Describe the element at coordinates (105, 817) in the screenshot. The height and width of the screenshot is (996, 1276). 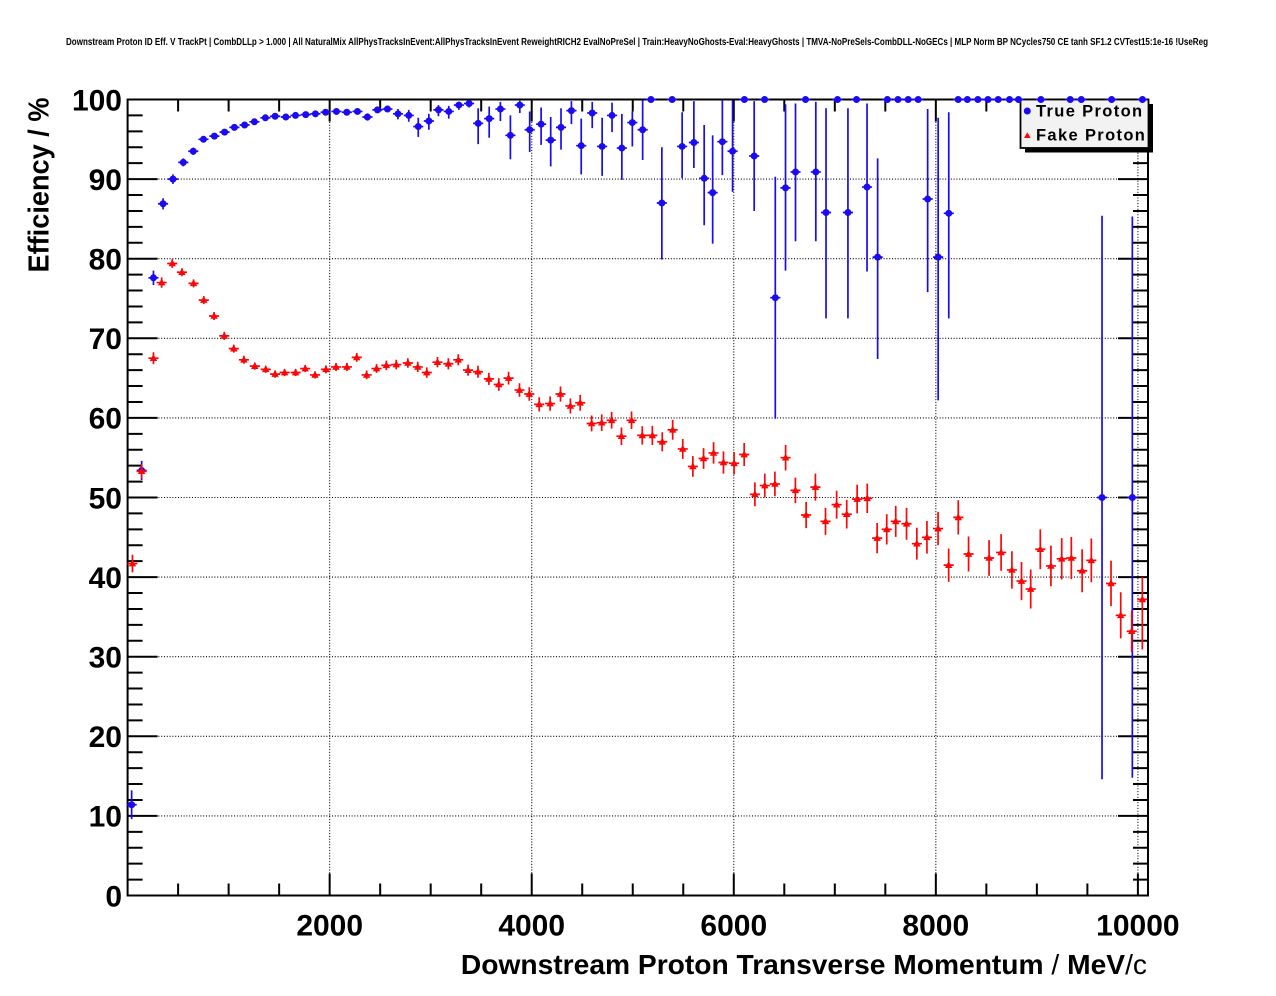
I see `svg-text: 10` at that location.